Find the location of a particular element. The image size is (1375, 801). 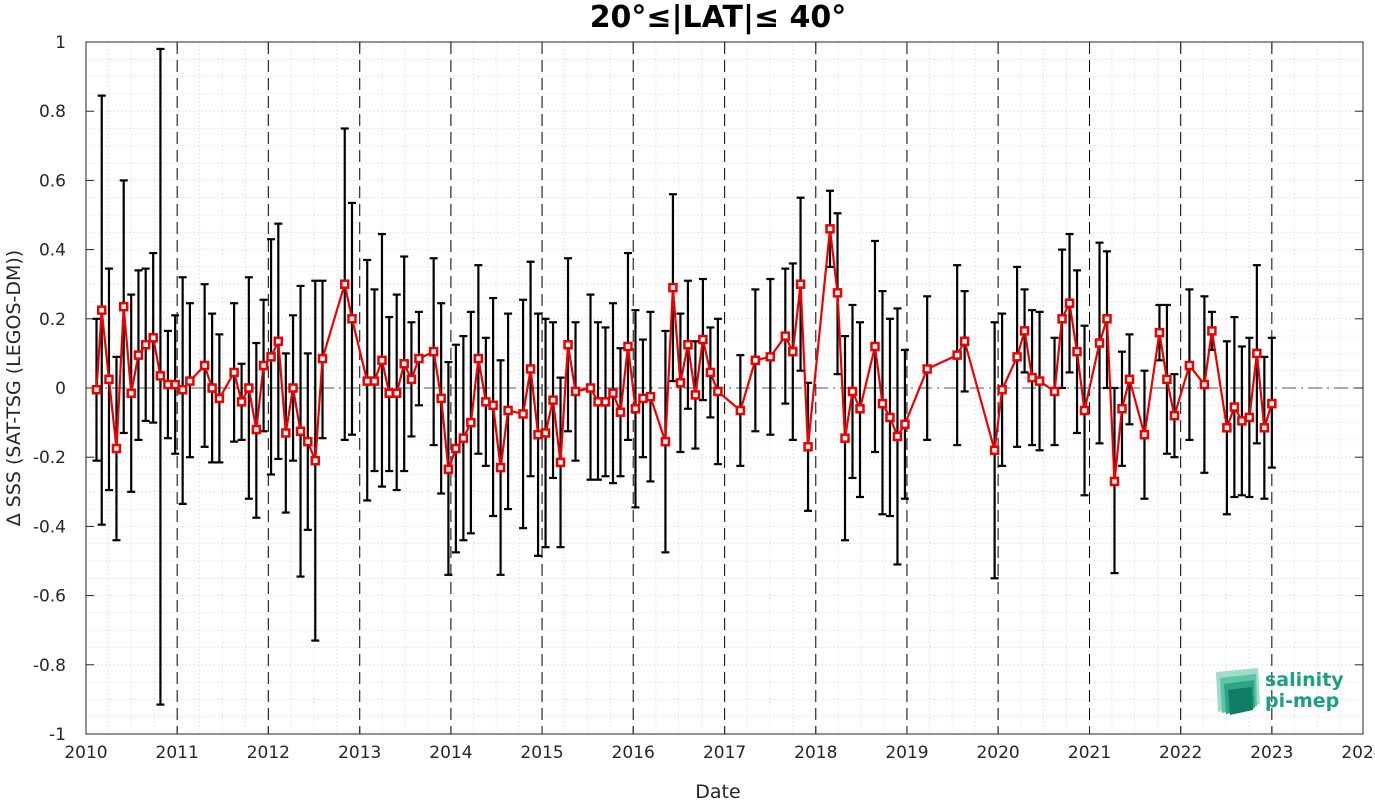

y-tick-label: 0.6 is located at coordinates (52, 181).